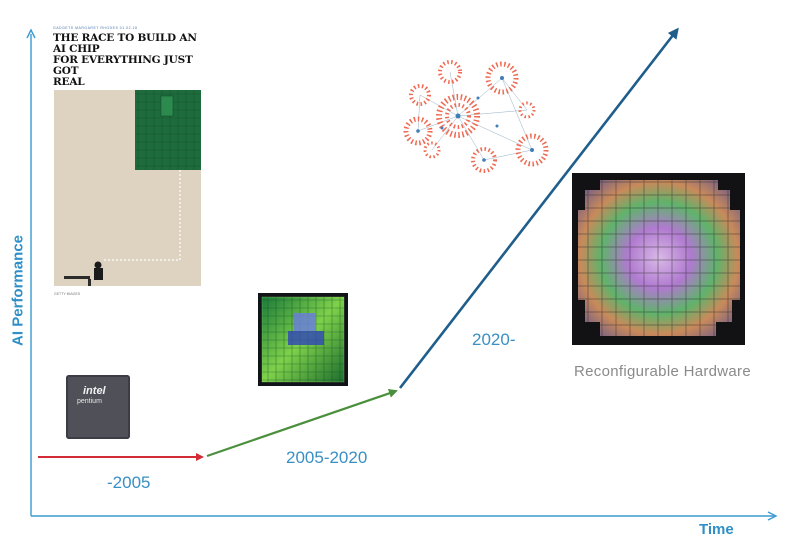 This screenshot has width=800, height=545. I want to click on chip-model-text: pentium, so click(89, 401).